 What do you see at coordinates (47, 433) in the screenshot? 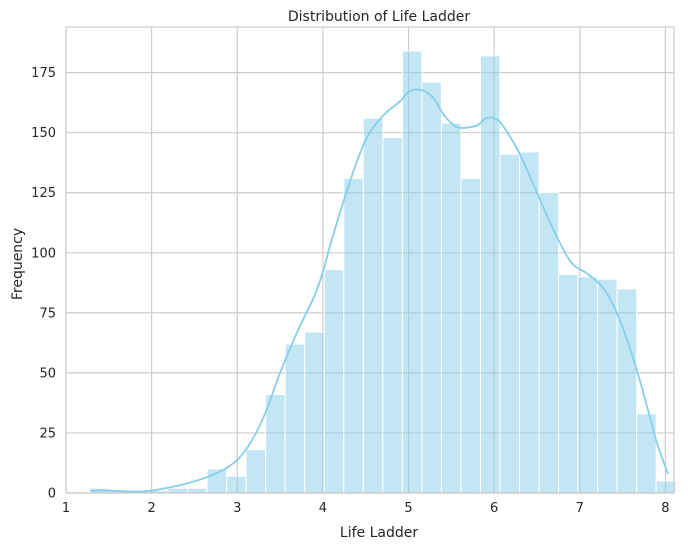
I see `y-tick-label: 25` at bounding box center [47, 433].